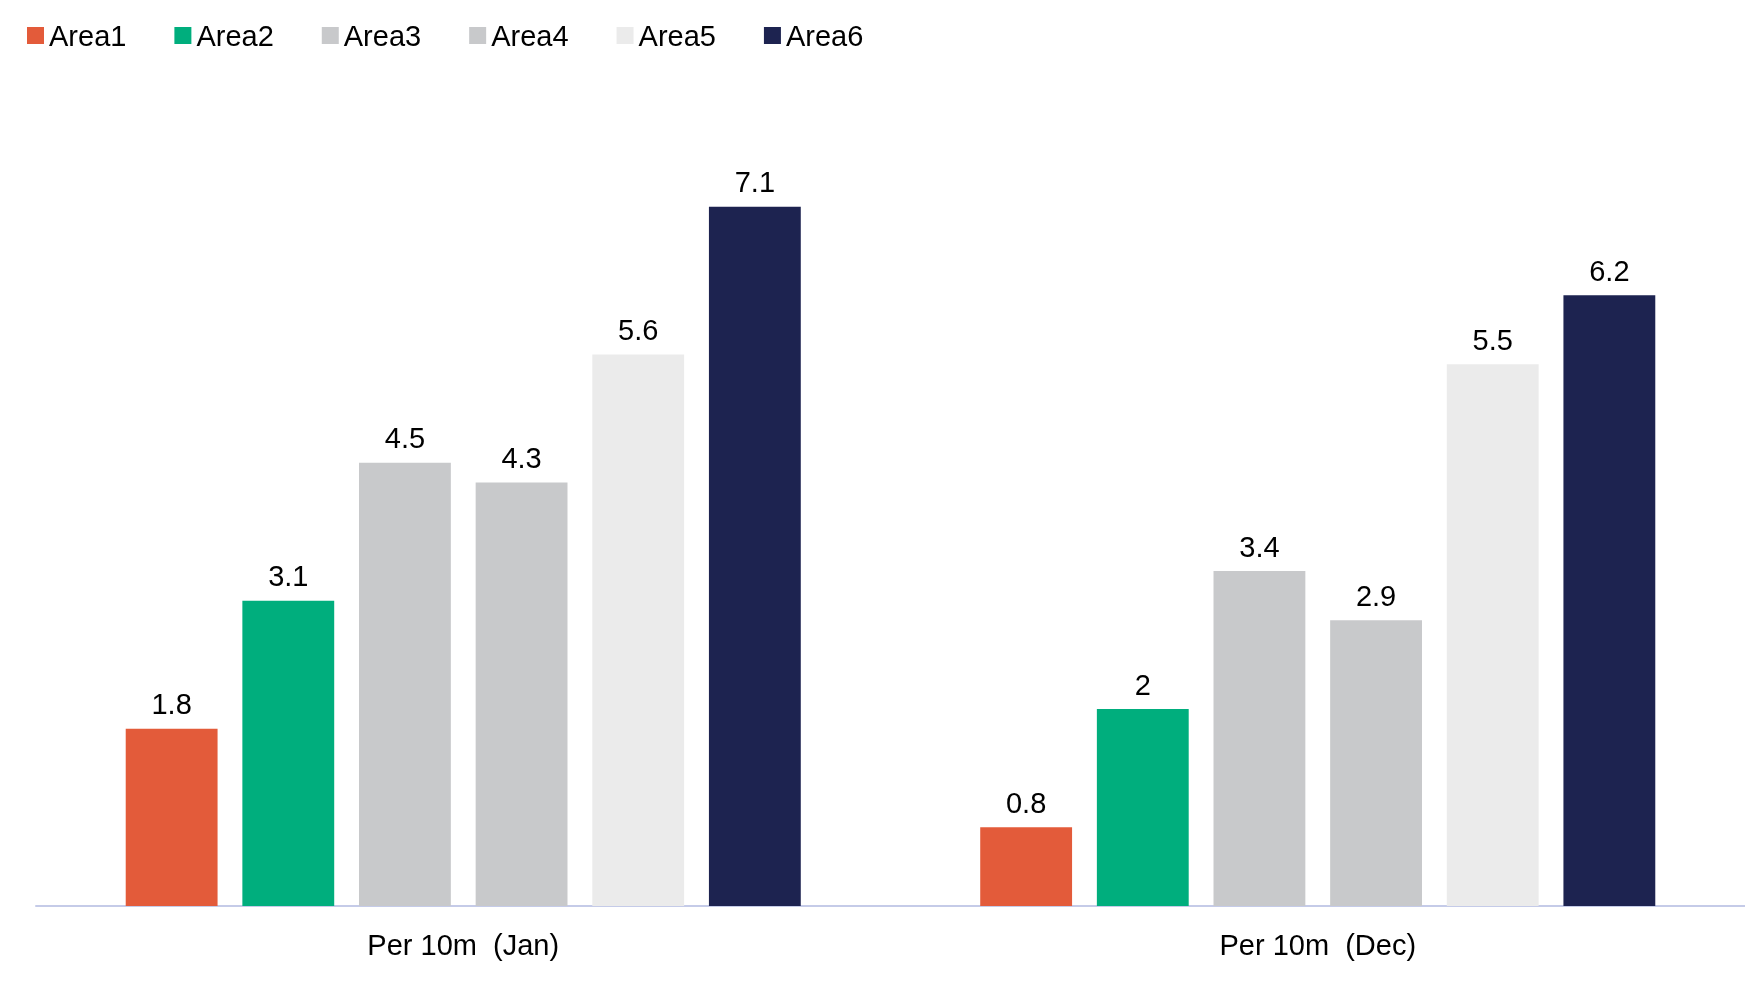 The width and height of the screenshot is (1753, 1004). What do you see at coordinates (288, 576) in the screenshot?
I see `data-label: 3.1` at bounding box center [288, 576].